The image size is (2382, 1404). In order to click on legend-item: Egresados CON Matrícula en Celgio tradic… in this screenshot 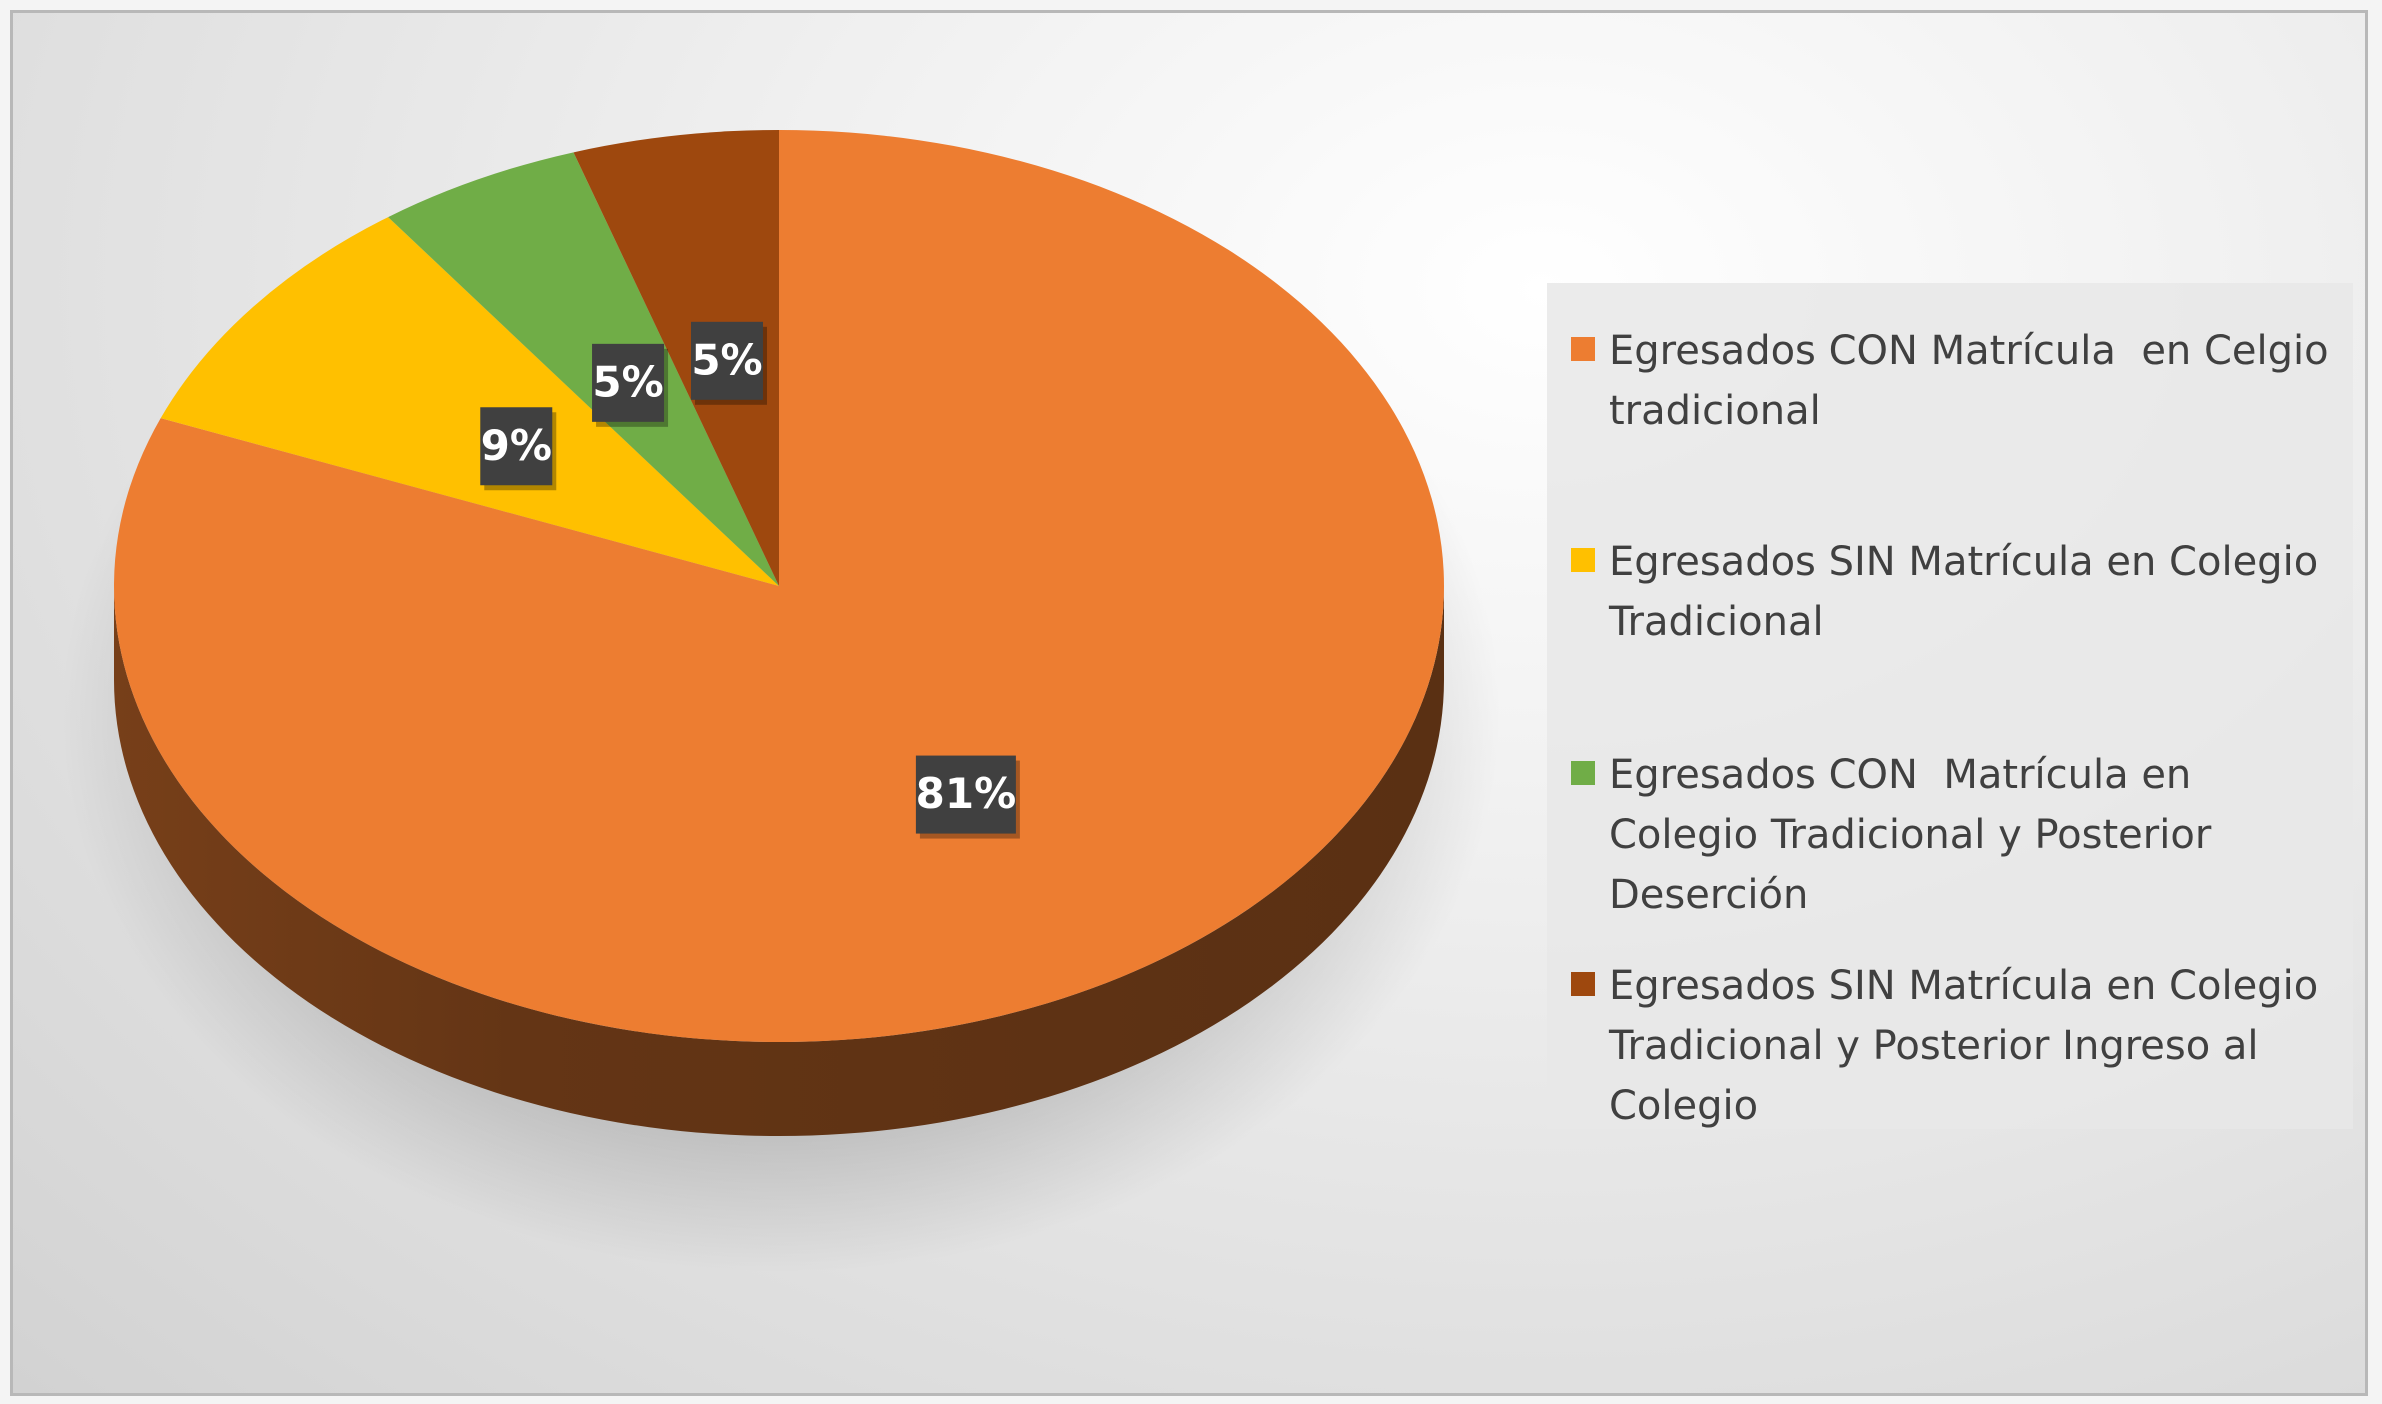, I will do `click(1956, 381)`.